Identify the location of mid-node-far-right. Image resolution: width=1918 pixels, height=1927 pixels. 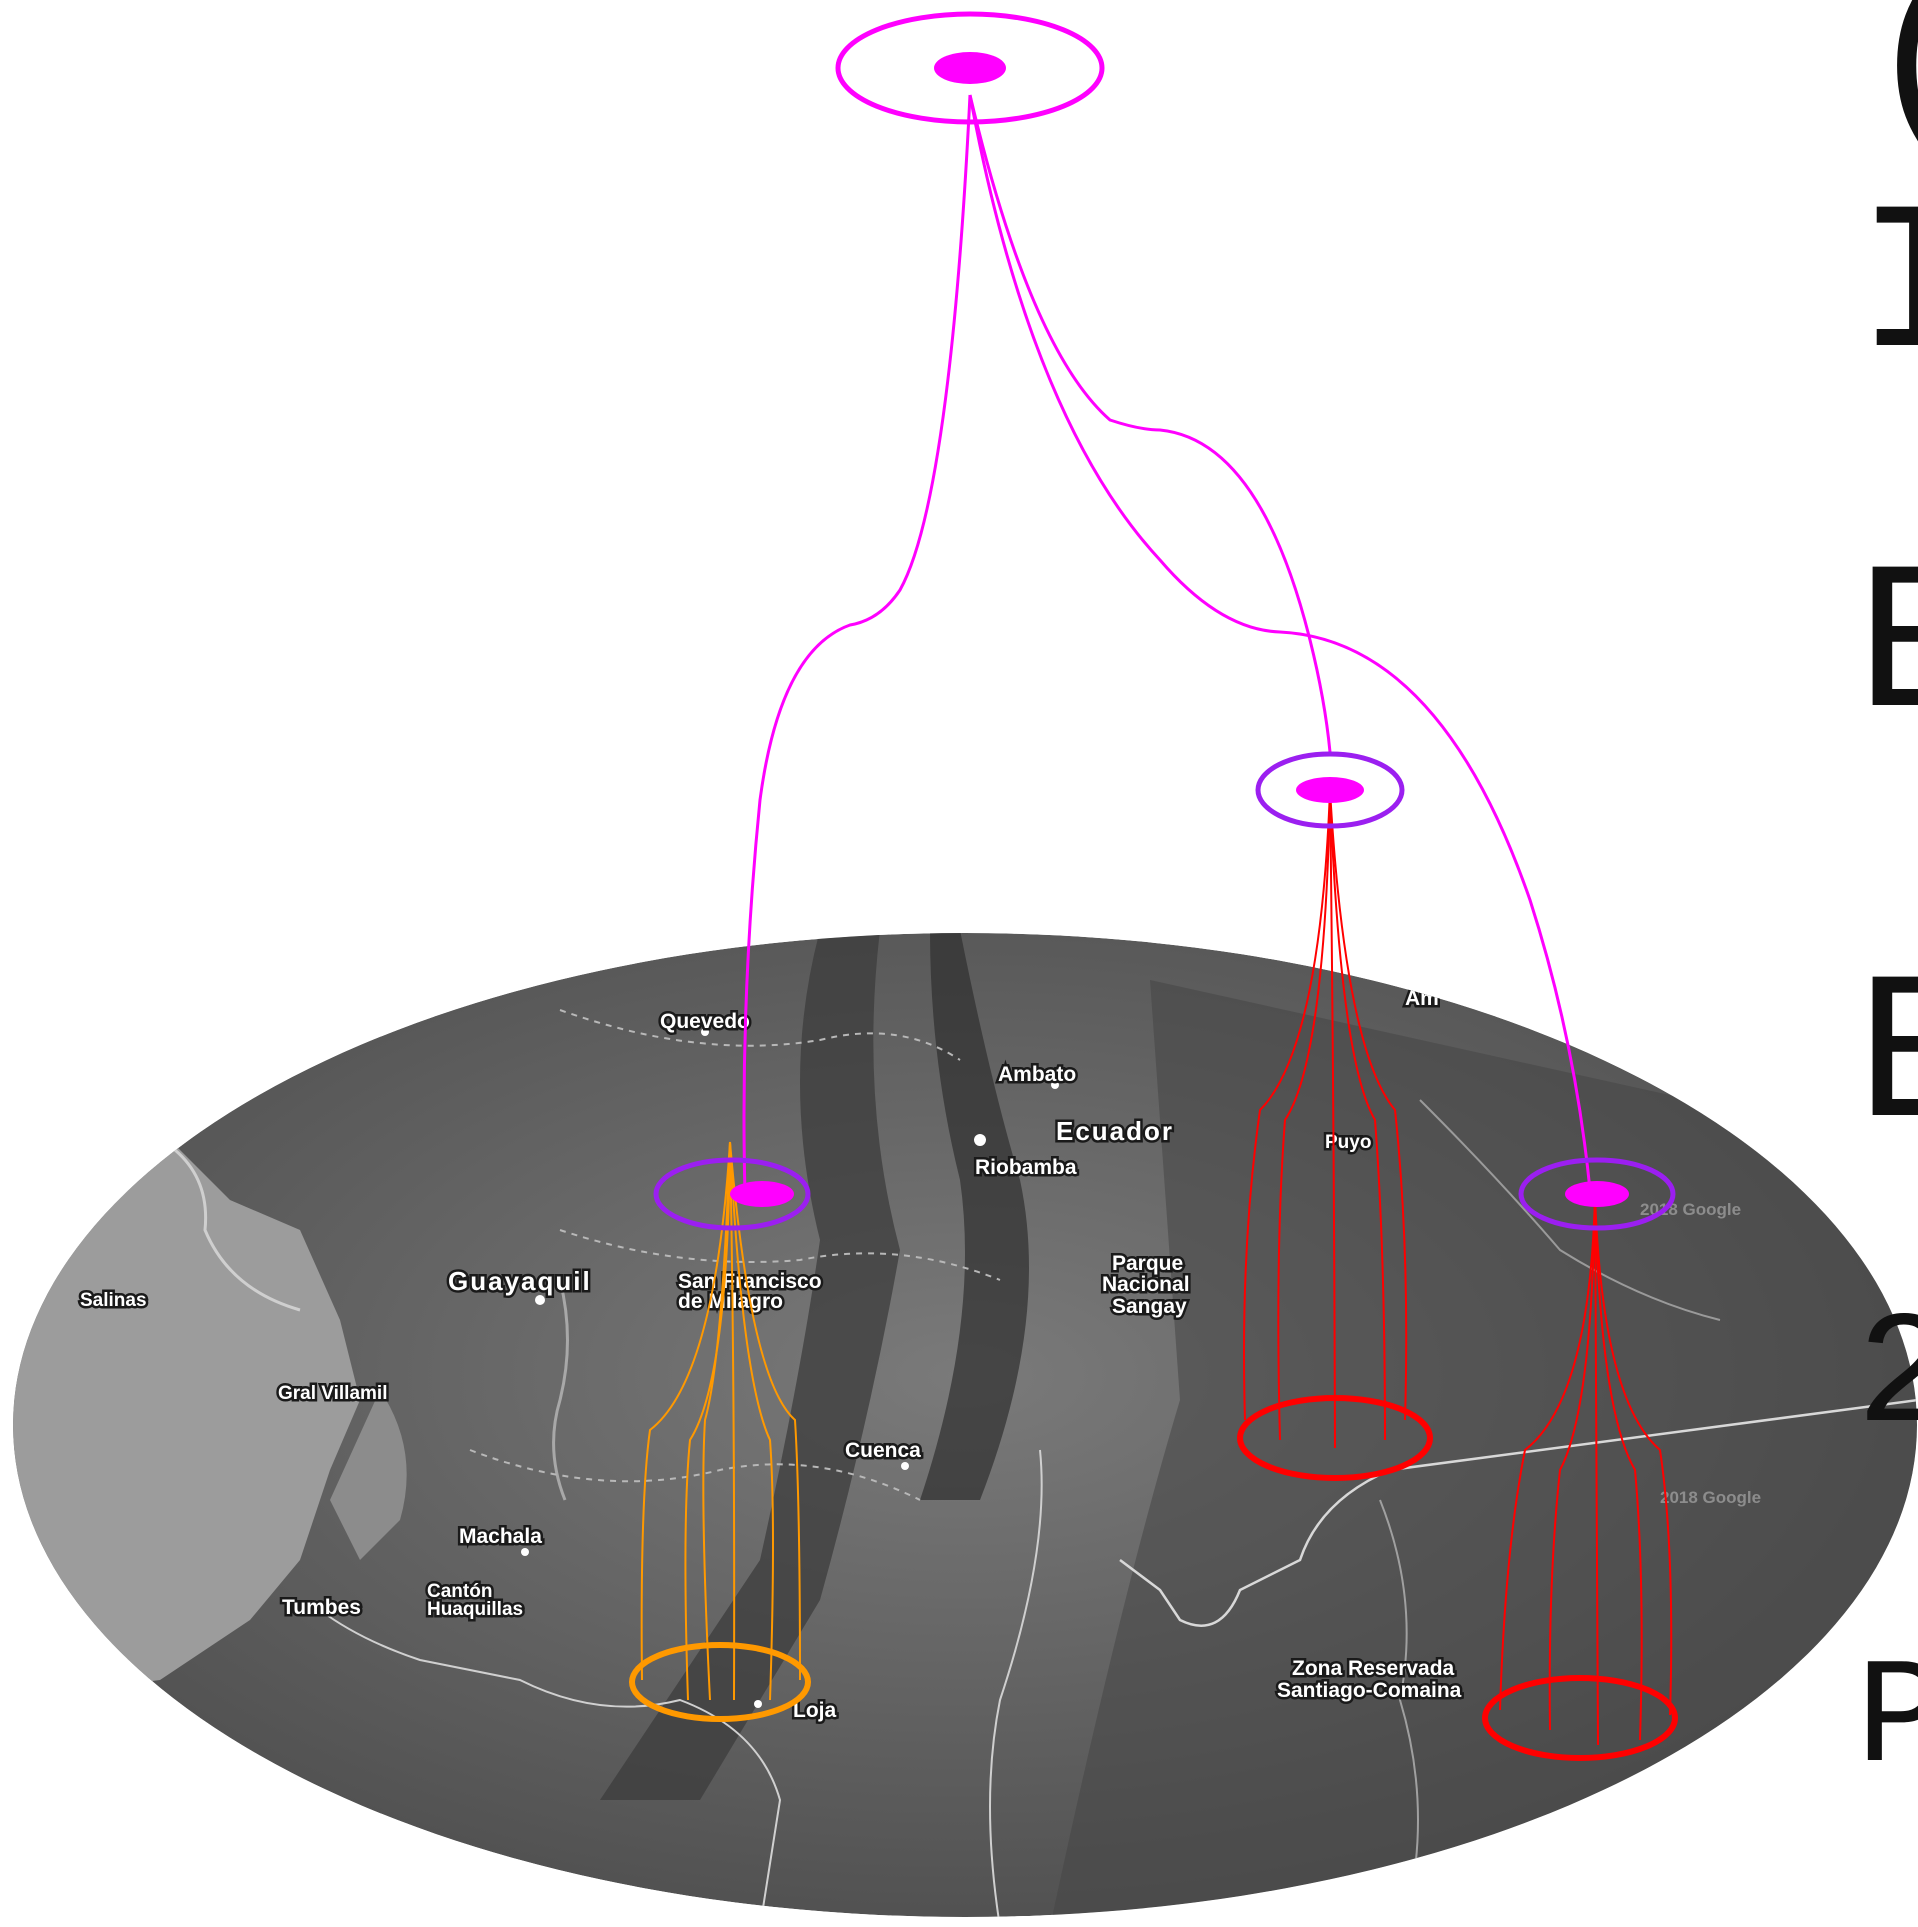
(1597, 1194).